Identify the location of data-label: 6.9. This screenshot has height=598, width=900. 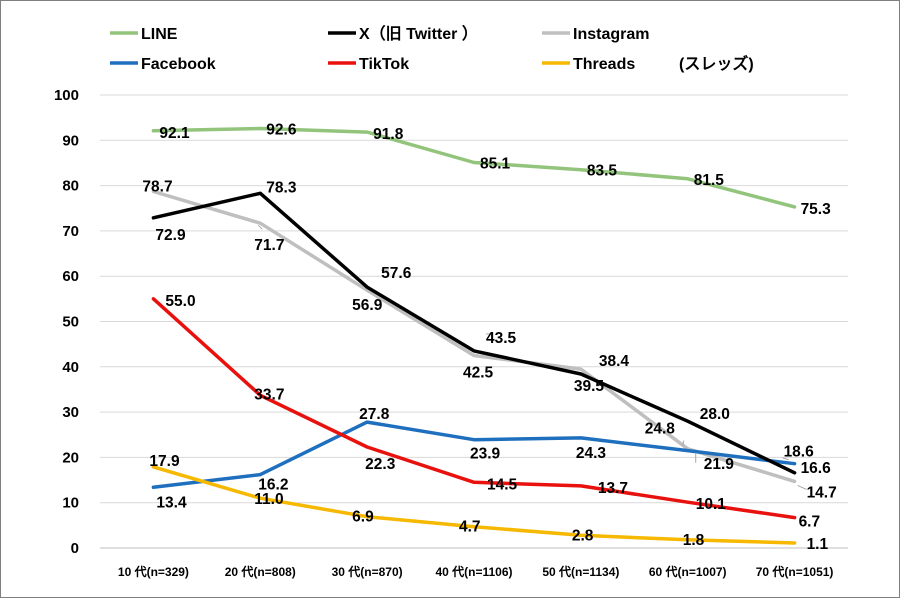
(363, 517).